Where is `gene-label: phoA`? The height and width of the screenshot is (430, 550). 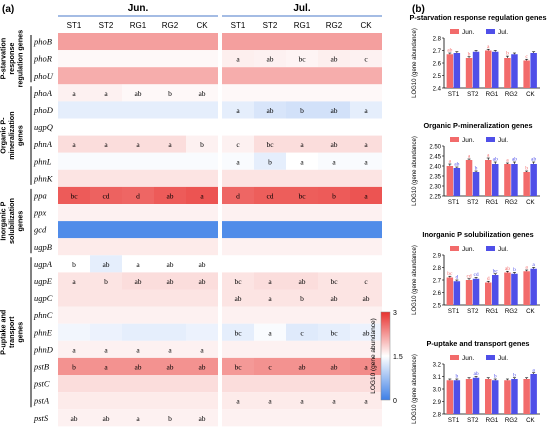
gene-label: phoA is located at coordinates (43, 93).